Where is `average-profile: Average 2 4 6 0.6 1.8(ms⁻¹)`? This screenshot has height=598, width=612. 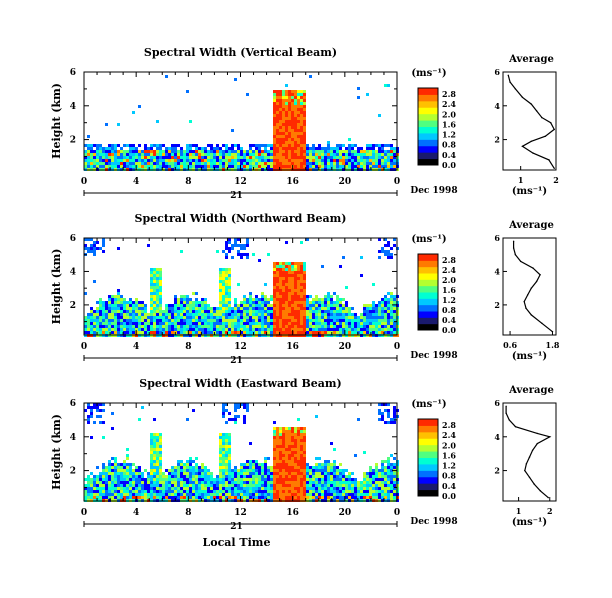 average-profile: Average 2 4 6 0.6 1.8(ms⁻¹) is located at coordinates (526, 291).